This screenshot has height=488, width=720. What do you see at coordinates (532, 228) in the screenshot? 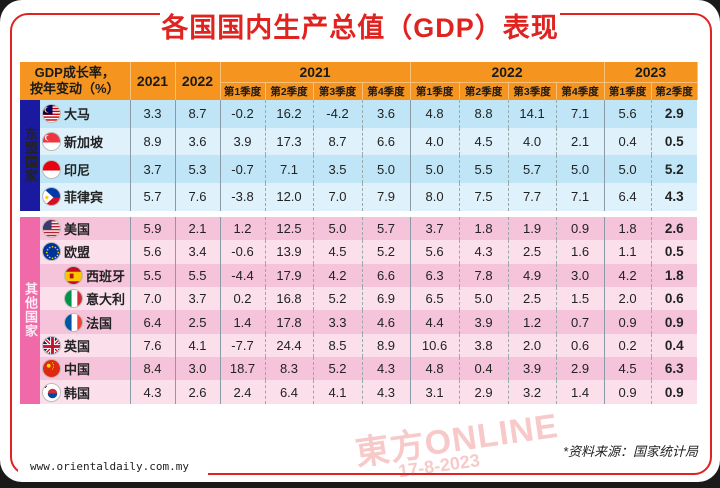
I see `value-cell: 1.9` at bounding box center [532, 228].